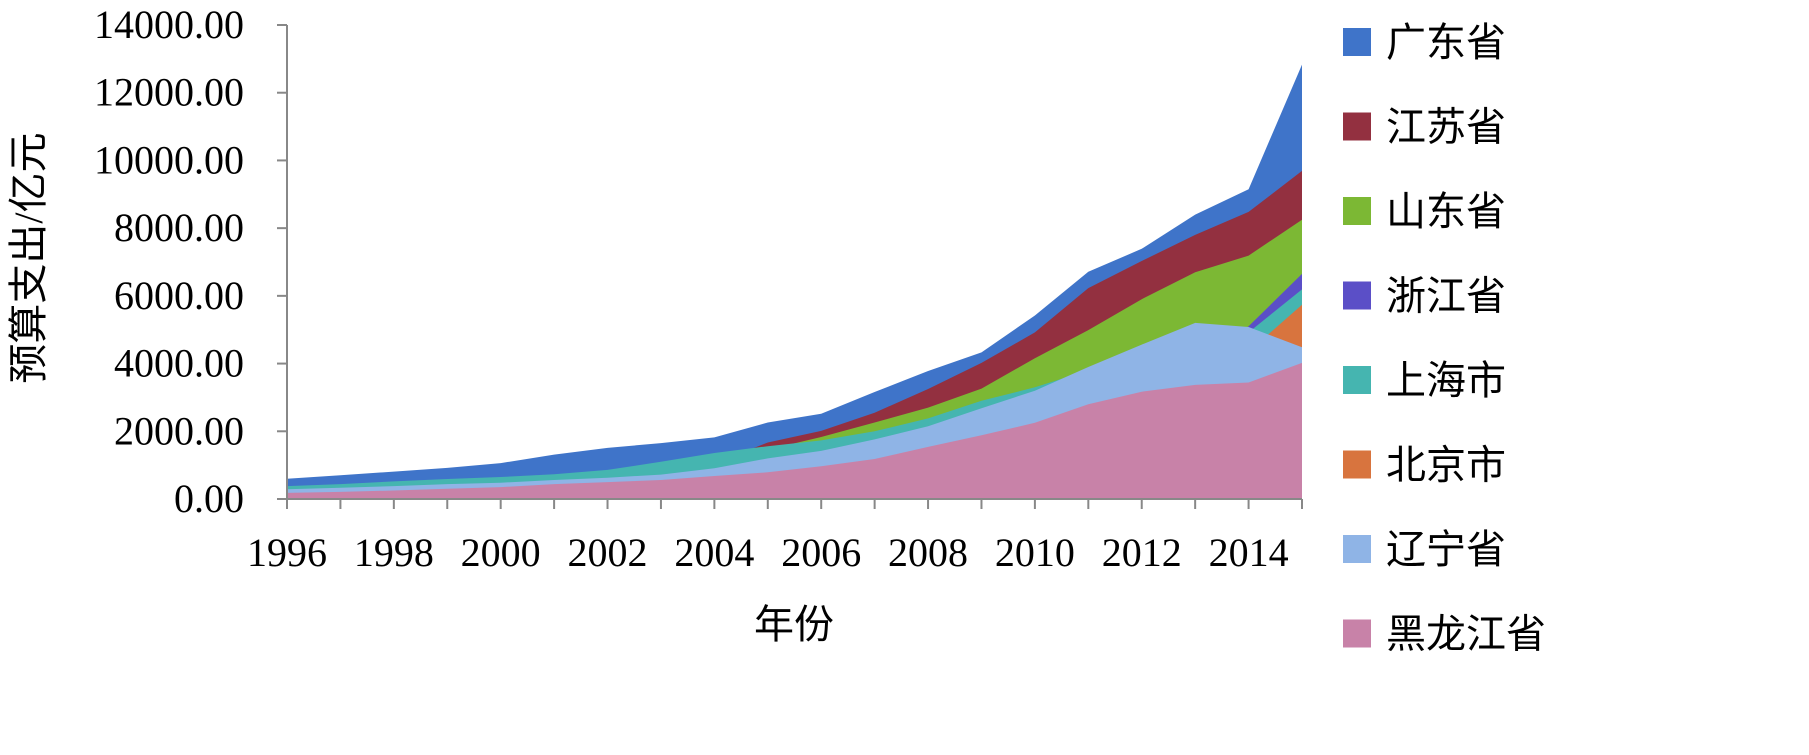 Image resolution: width=1809 pixels, height=755 pixels. Describe the element at coordinates (768, 552) in the screenshot. I see `x-tick-labels: 1996 1998 2000 2002 2004 2006 2008 2010 2012 2014` at that location.